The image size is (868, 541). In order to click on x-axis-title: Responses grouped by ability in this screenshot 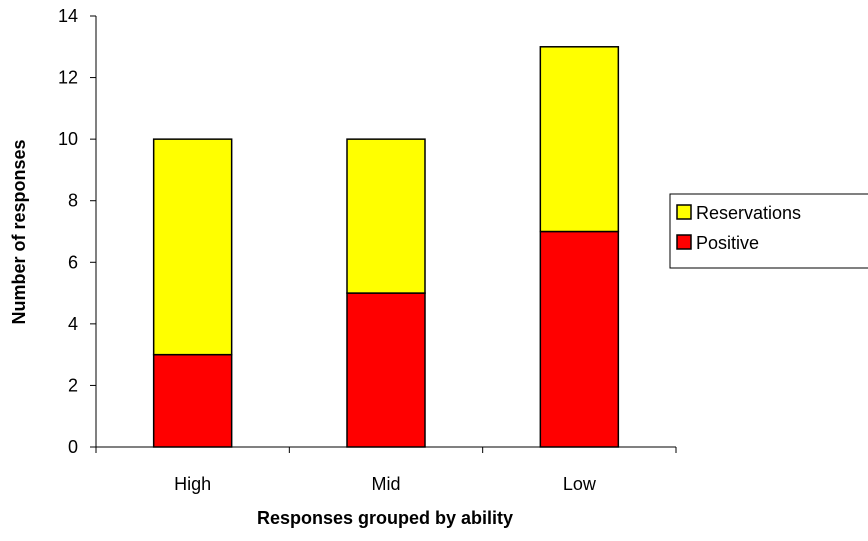, I will do `click(385, 518)`.